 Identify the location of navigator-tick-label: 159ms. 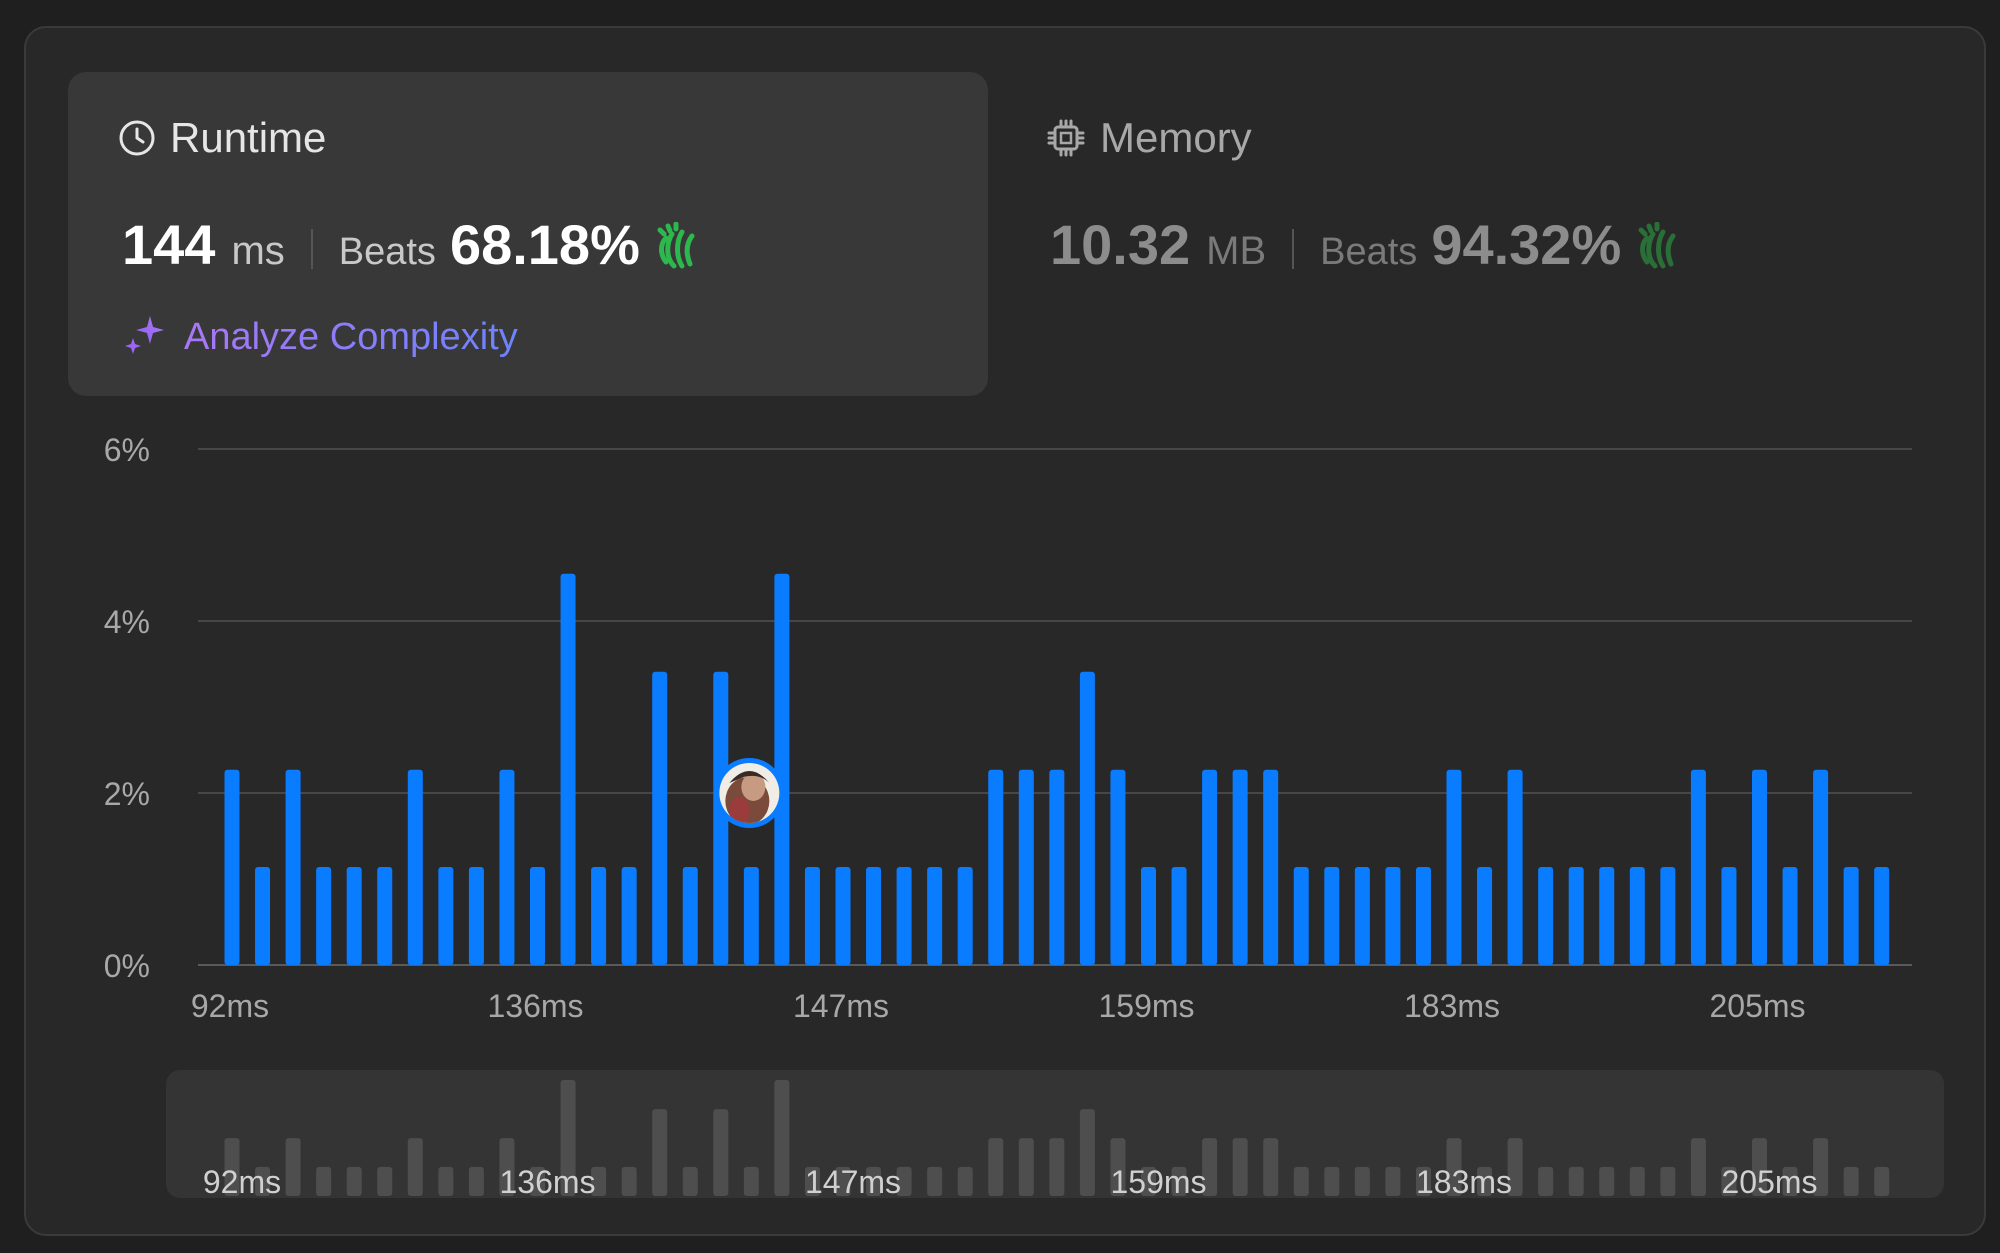
(1158, 1182).